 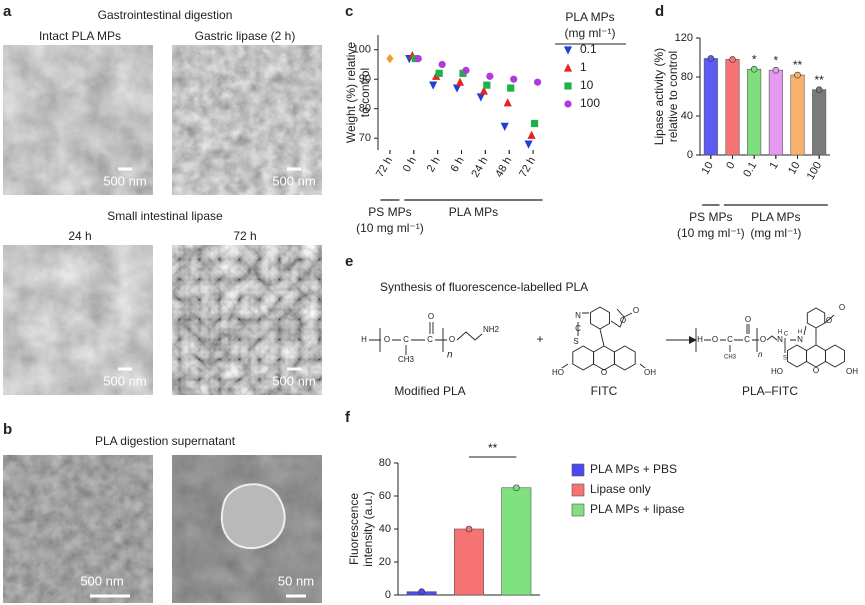 What do you see at coordinates (815, 171) in the screenshot?
I see `x-tick-label: 100` at bounding box center [815, 171].